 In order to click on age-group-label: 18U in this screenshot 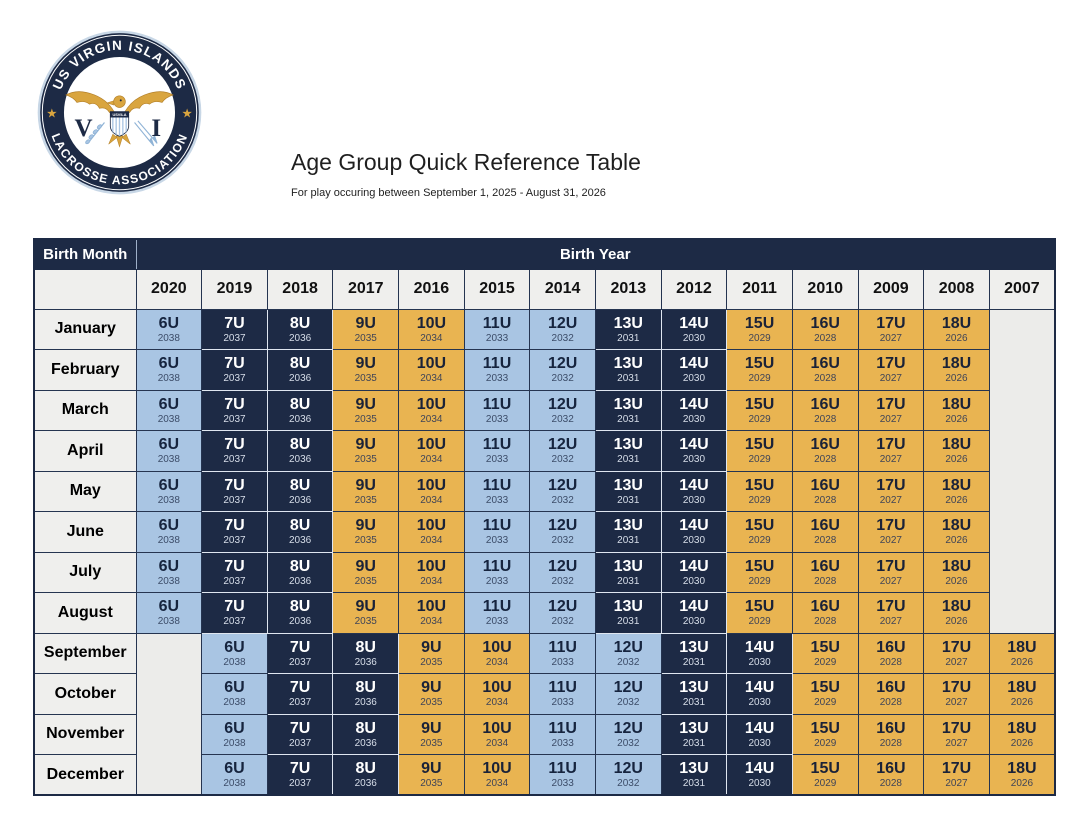, I will do `click(956, 566)`.